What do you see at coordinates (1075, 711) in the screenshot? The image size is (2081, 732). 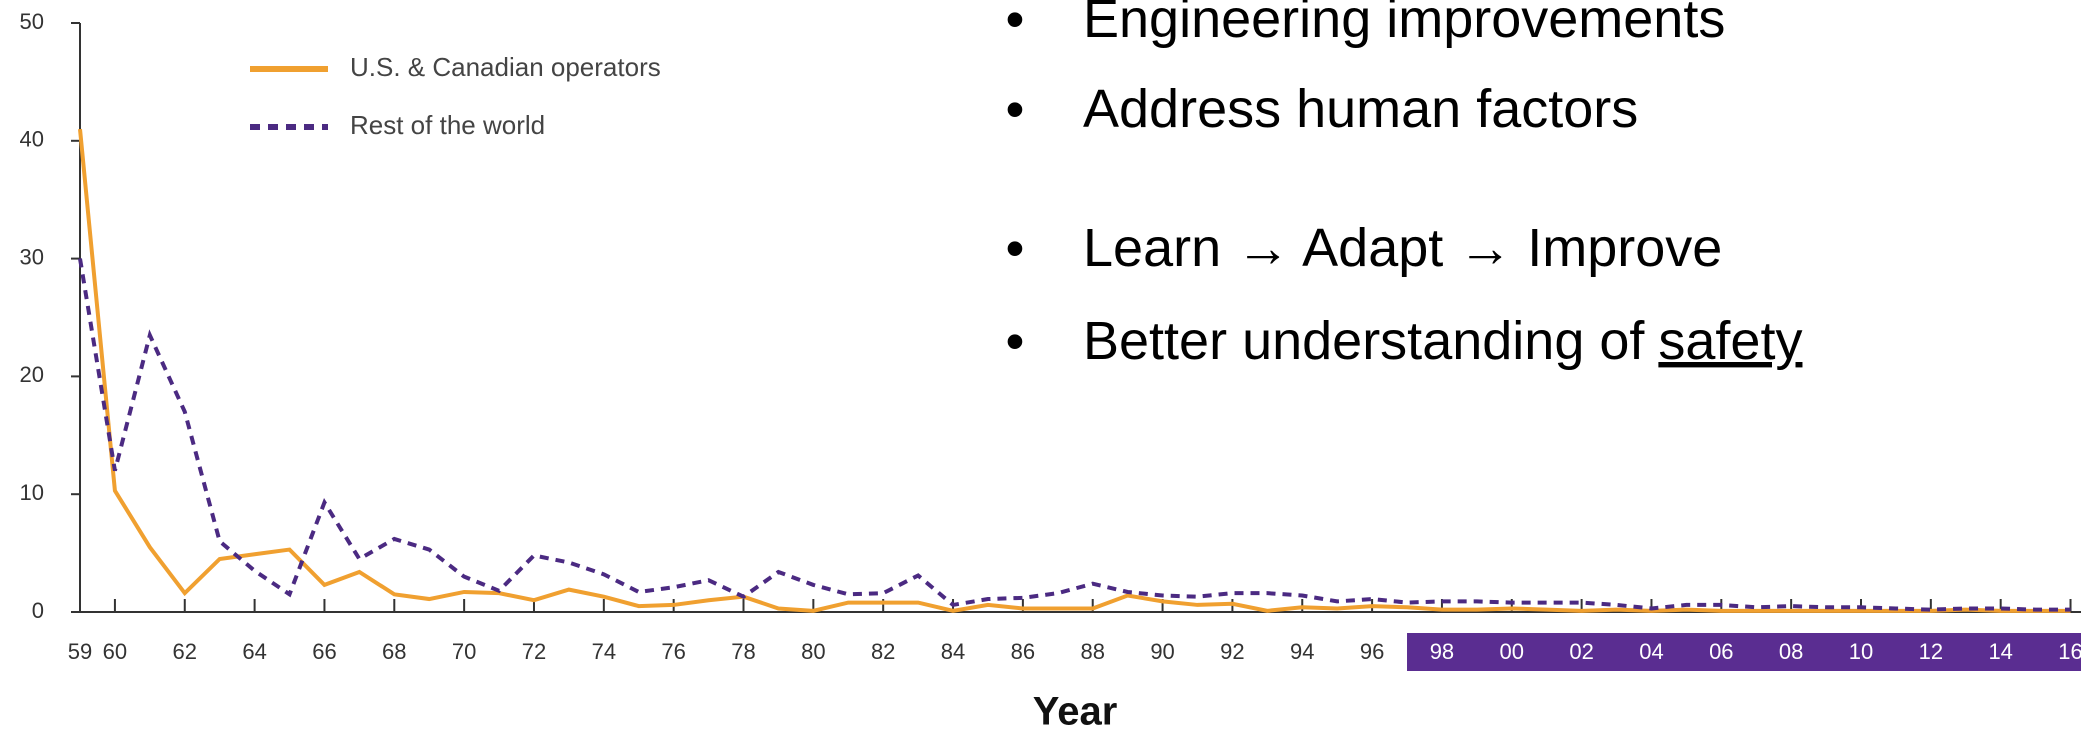 I see `x-axis-label: Year` at bounding box center [1075, 711].